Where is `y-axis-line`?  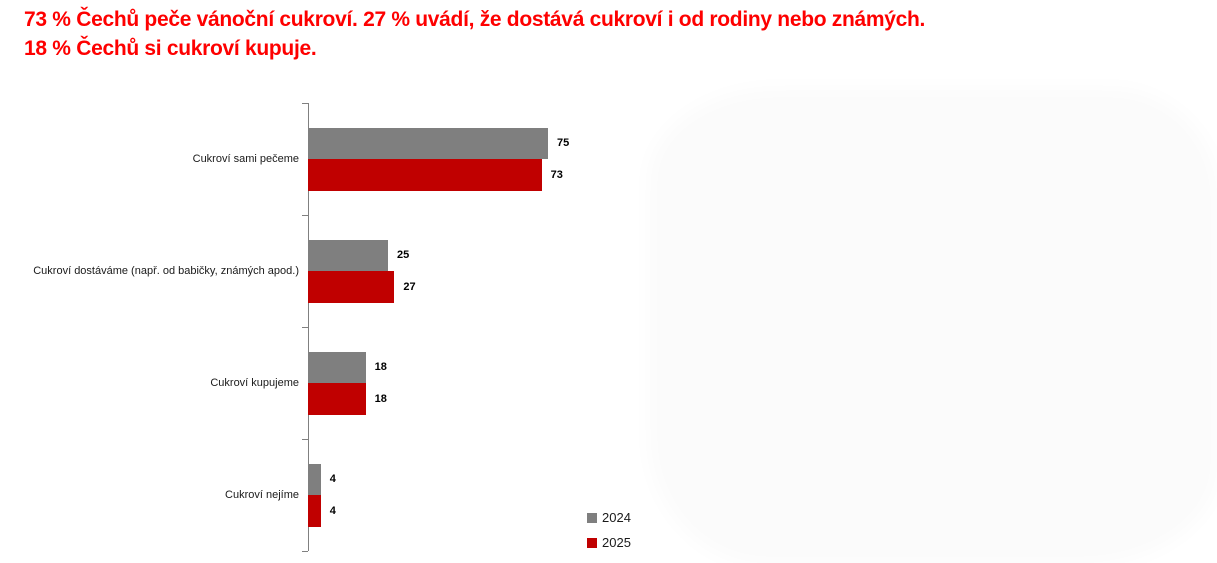 y-axis-line is located at coordinates (308, 327).